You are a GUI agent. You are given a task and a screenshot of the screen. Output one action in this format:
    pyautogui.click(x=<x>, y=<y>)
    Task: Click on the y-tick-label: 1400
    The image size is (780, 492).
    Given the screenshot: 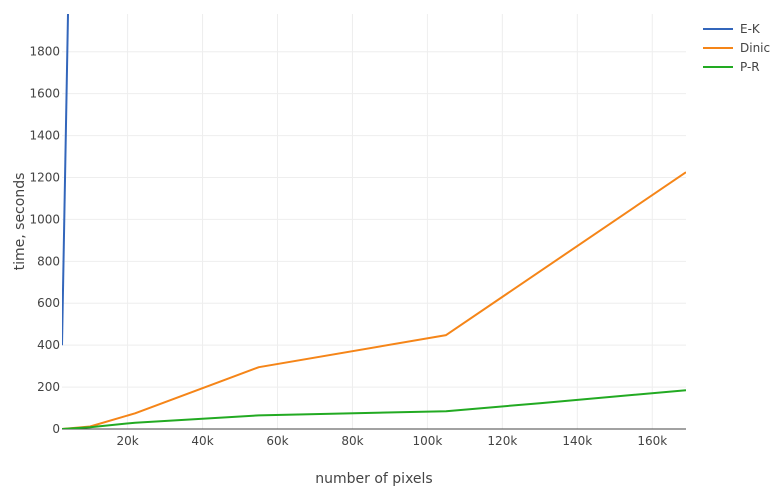 What is the action you would take?
    pyautogui.click(x=44, y=136)
    